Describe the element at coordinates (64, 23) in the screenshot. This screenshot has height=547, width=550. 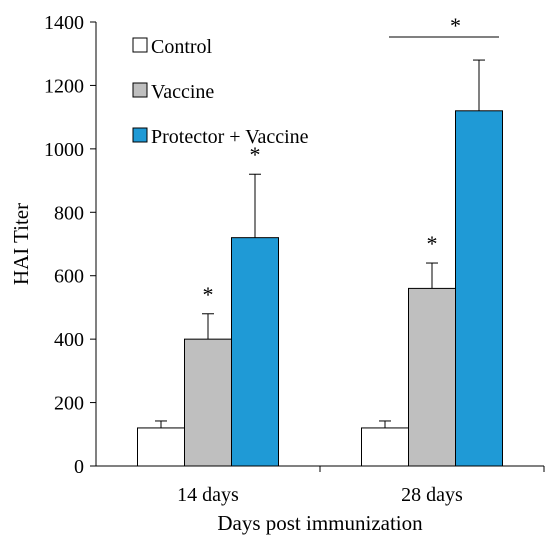
I see `y-tick-label: 1400` at that location.